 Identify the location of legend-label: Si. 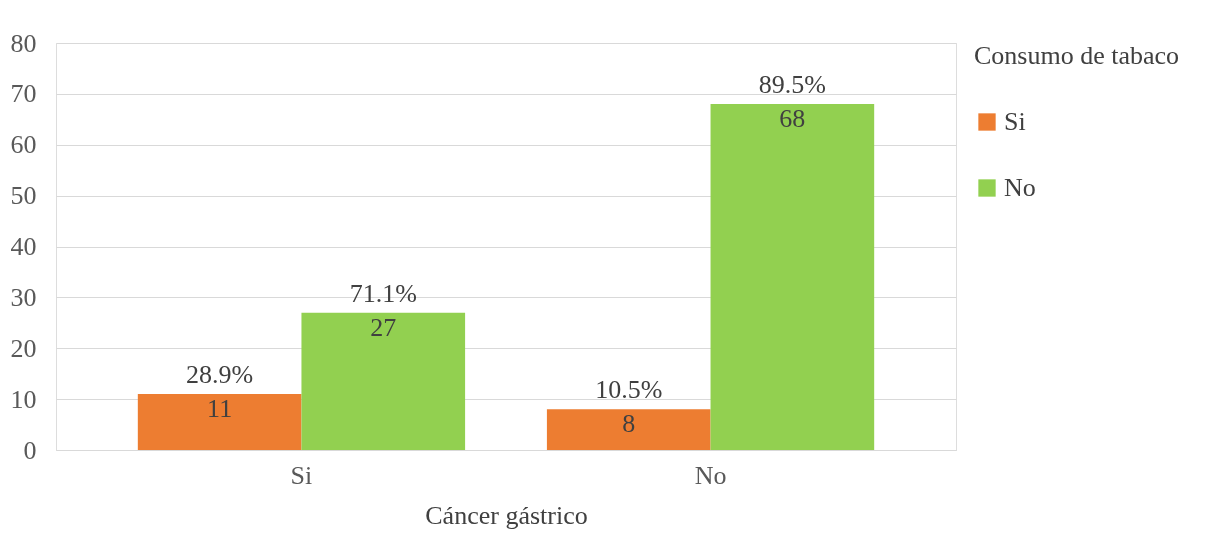
(1015, 121).